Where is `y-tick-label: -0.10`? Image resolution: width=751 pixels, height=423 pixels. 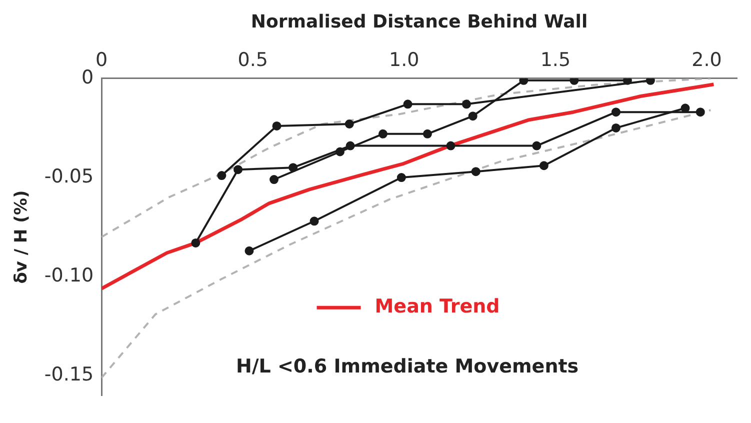 y-tick-label: -0.10 is located at coordinates (69, 275).